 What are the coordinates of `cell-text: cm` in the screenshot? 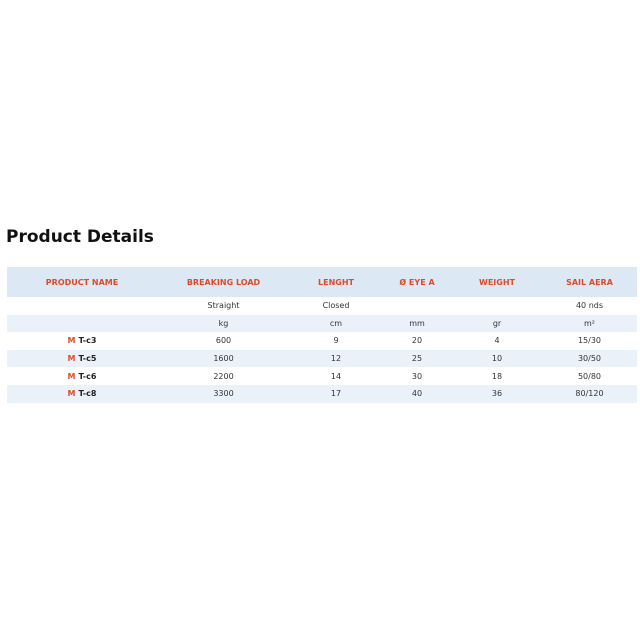 It's located at (336, 323).